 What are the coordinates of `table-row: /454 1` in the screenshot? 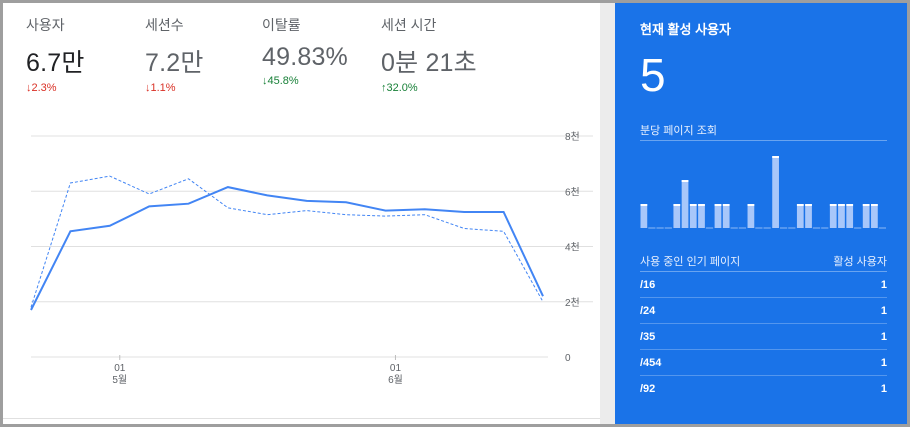 It's located at (763, 363).